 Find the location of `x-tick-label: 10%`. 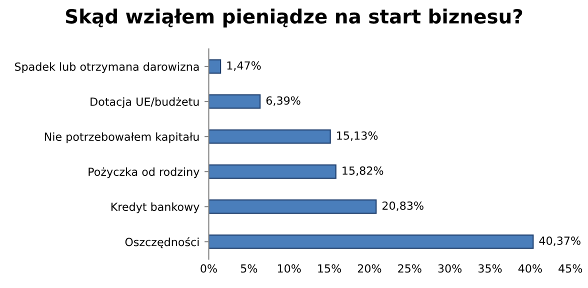

x-tick-label: 10% is located at coordinates (289, 268).